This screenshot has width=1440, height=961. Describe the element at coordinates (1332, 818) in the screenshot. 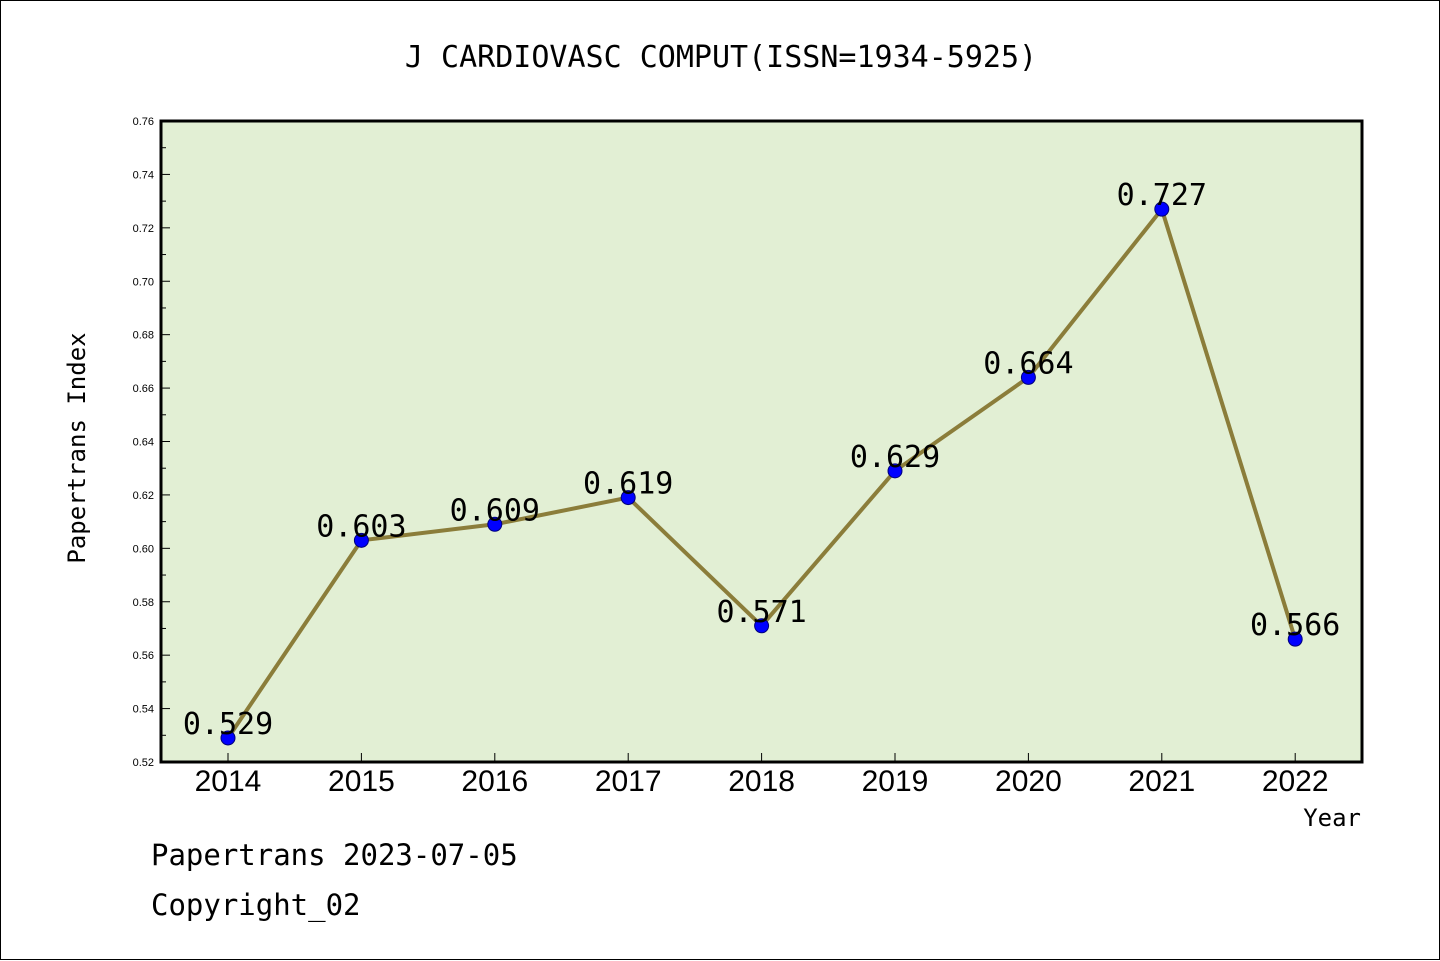

I see `x-axis-label: Year` at that location.